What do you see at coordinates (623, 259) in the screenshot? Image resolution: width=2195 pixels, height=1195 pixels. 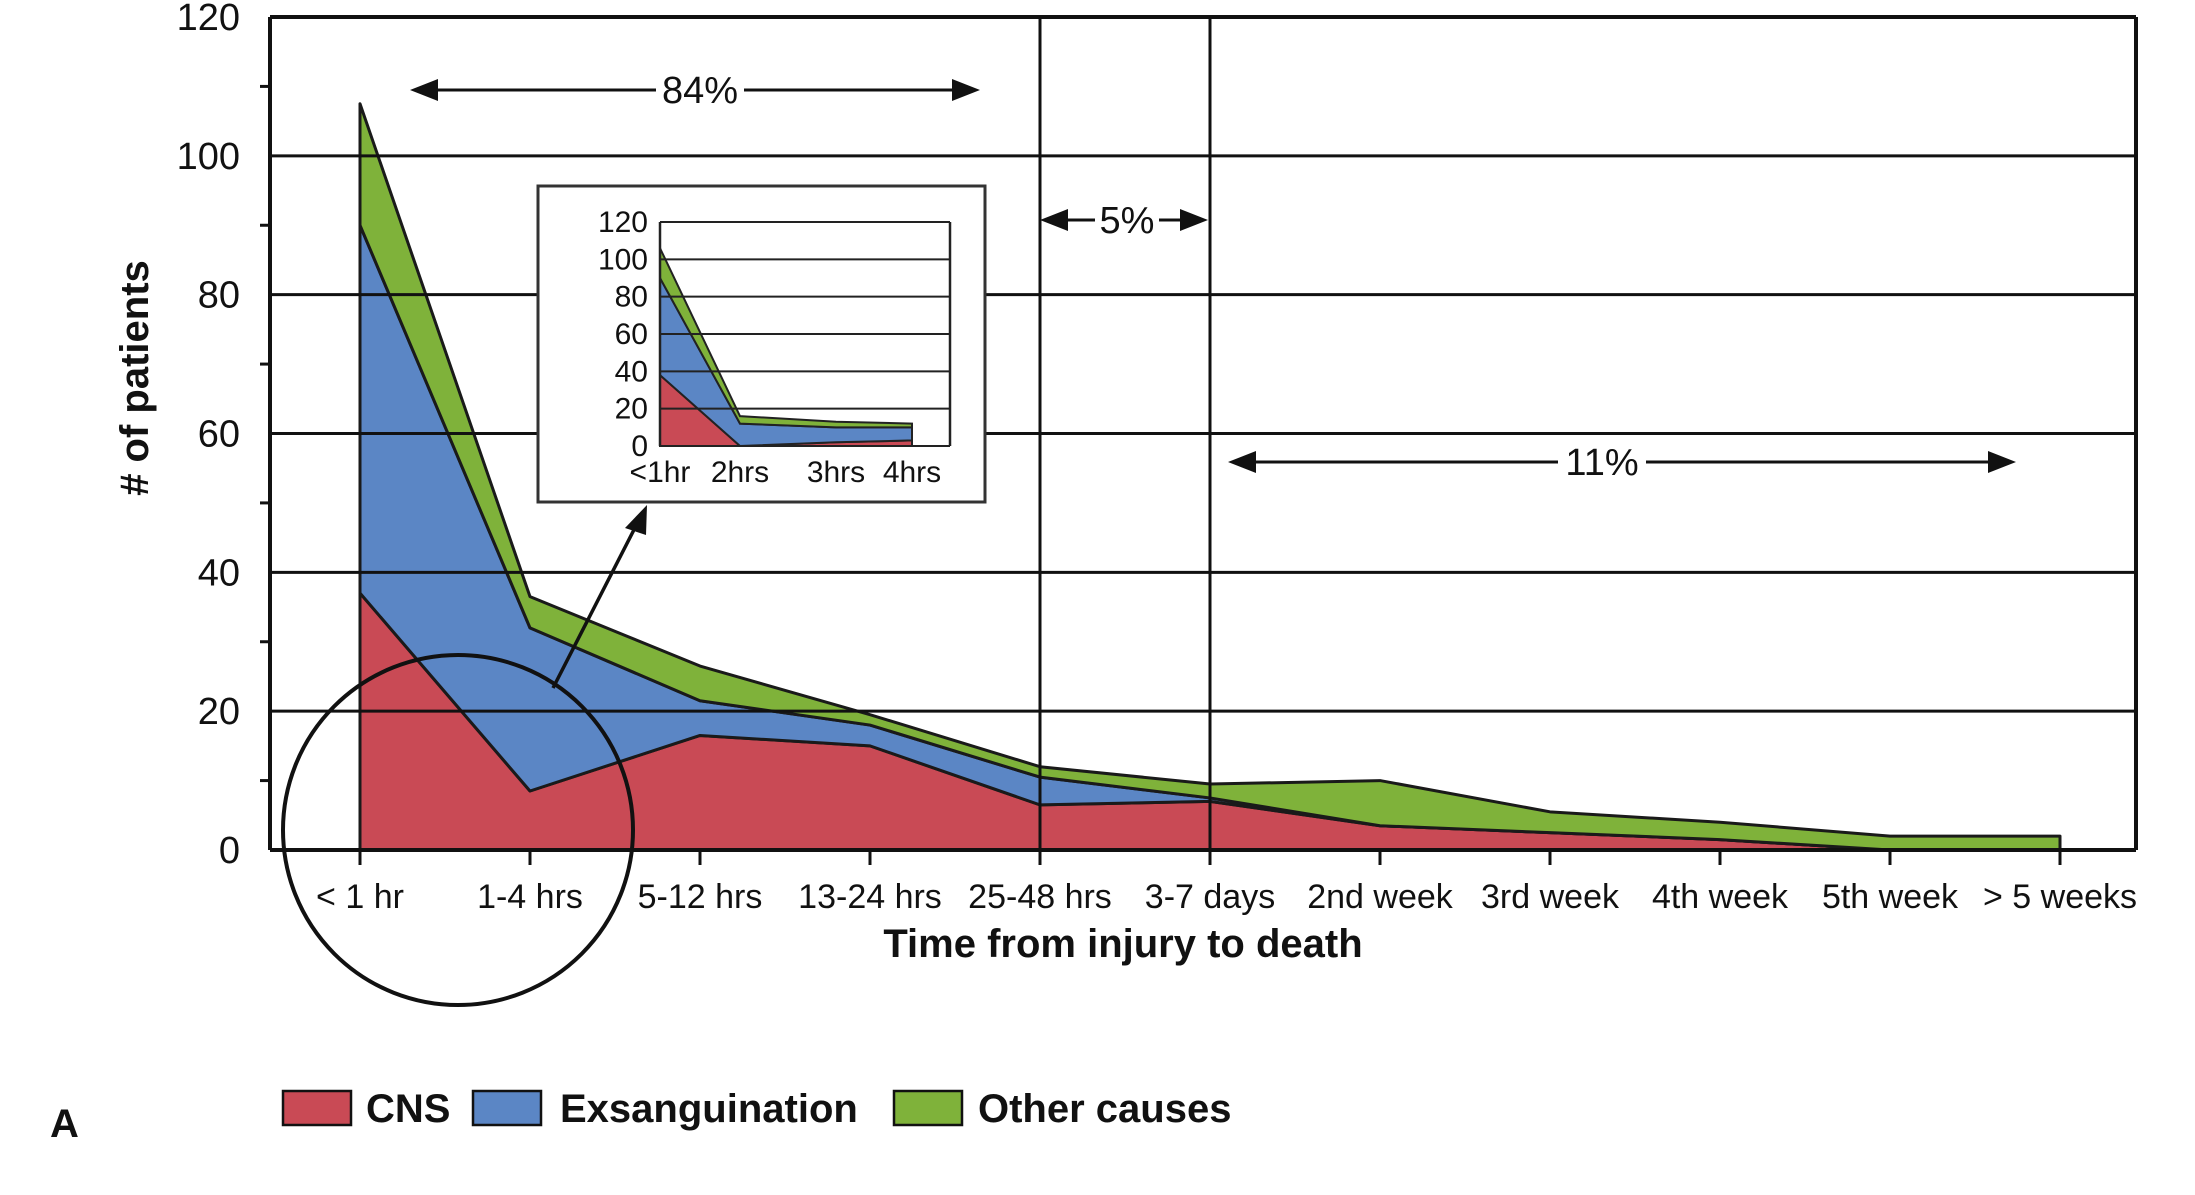 I see `inset-y-tick-label: 100` at bounding box center [623, 259].